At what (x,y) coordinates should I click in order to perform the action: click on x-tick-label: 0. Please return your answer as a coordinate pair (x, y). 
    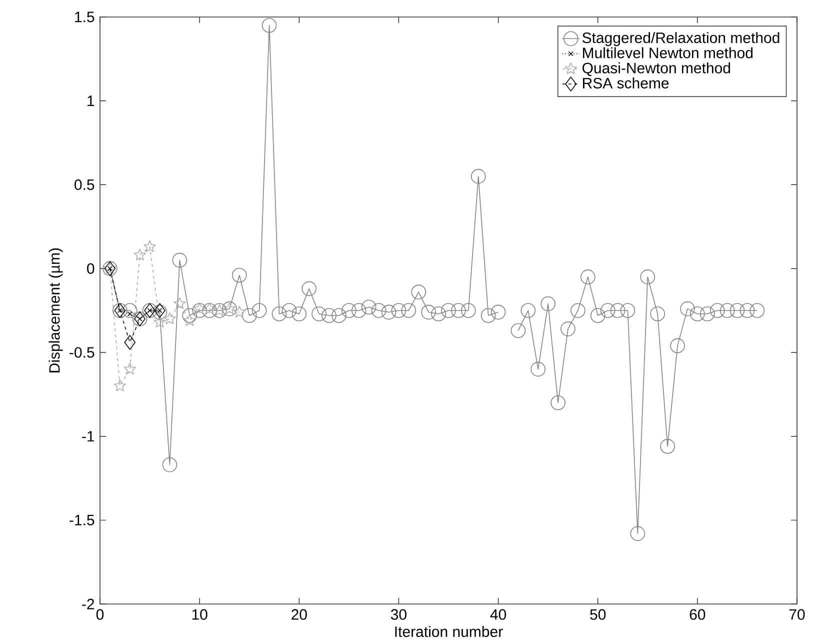
    Looking at the image, I should click on (100, 614).